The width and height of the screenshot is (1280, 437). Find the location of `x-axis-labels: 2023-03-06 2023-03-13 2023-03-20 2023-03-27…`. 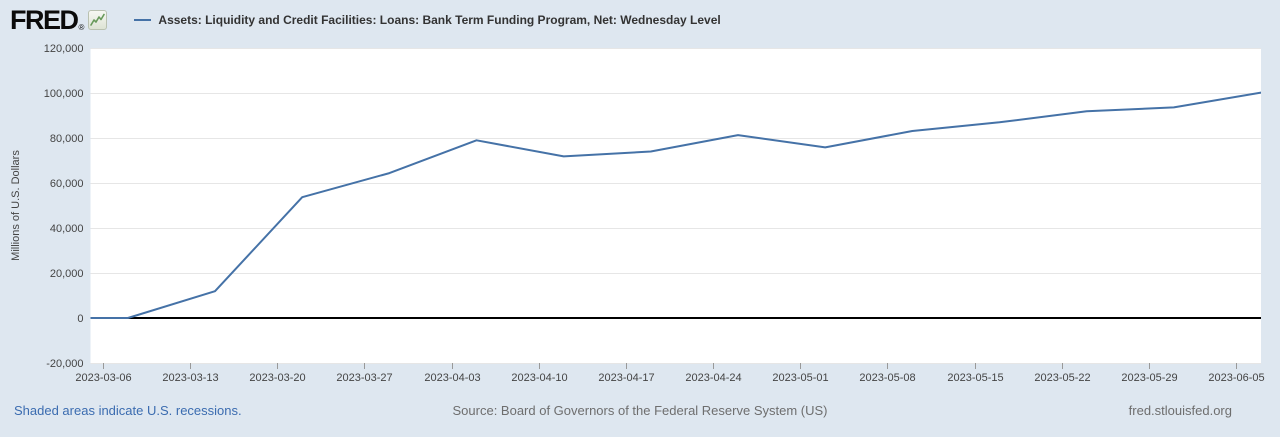

x-axis-labels: 2023-03-06 2023-03-13 2023-03-20 2023-03-27… is located at coordinates (669, 378).